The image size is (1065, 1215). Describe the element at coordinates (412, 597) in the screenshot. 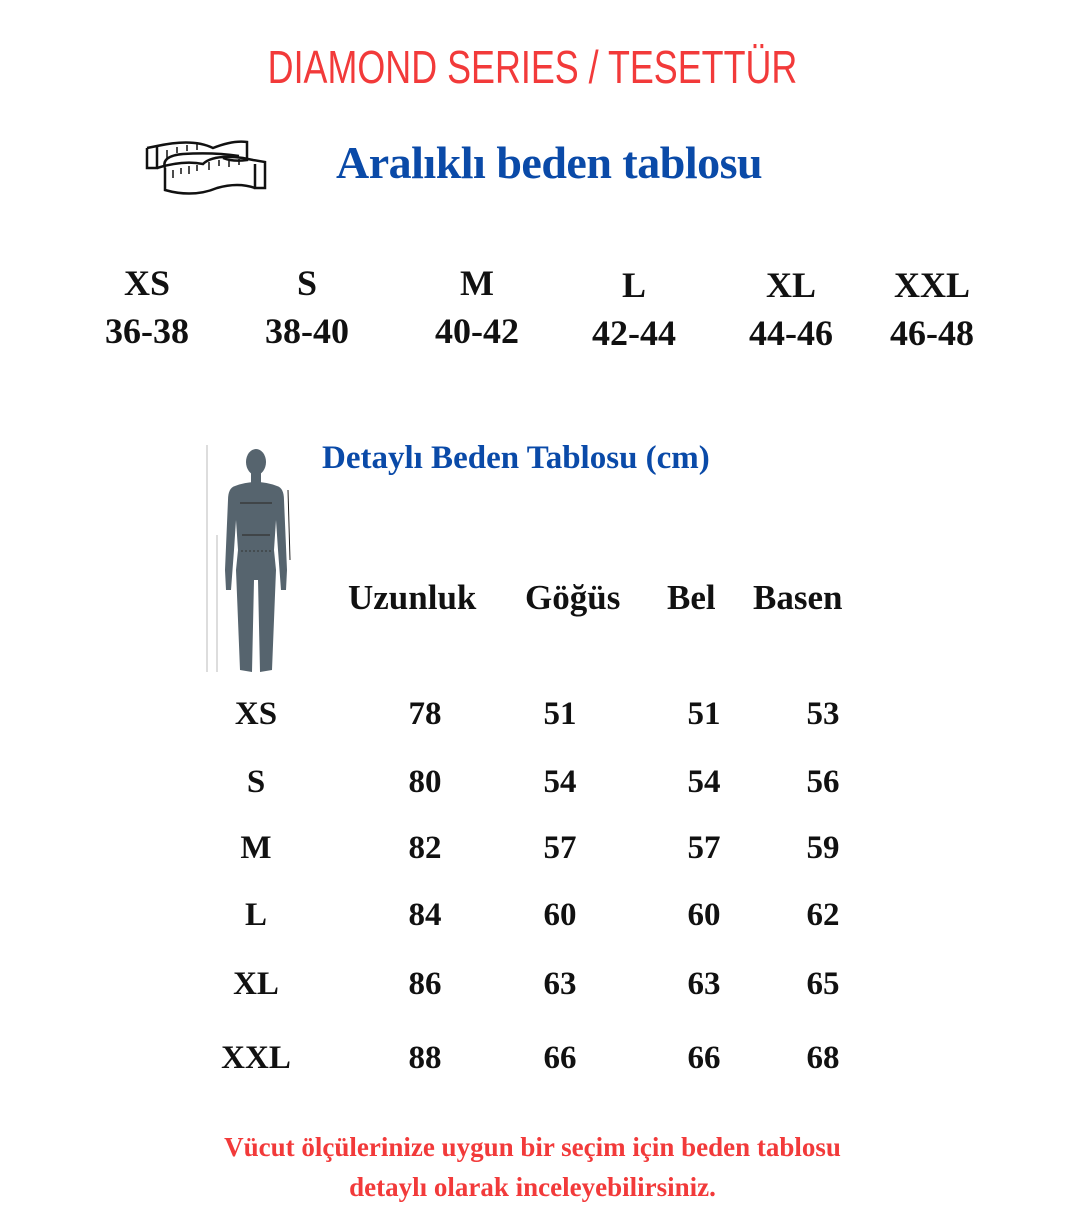

I see `column-header: Uzunluk` at that location.